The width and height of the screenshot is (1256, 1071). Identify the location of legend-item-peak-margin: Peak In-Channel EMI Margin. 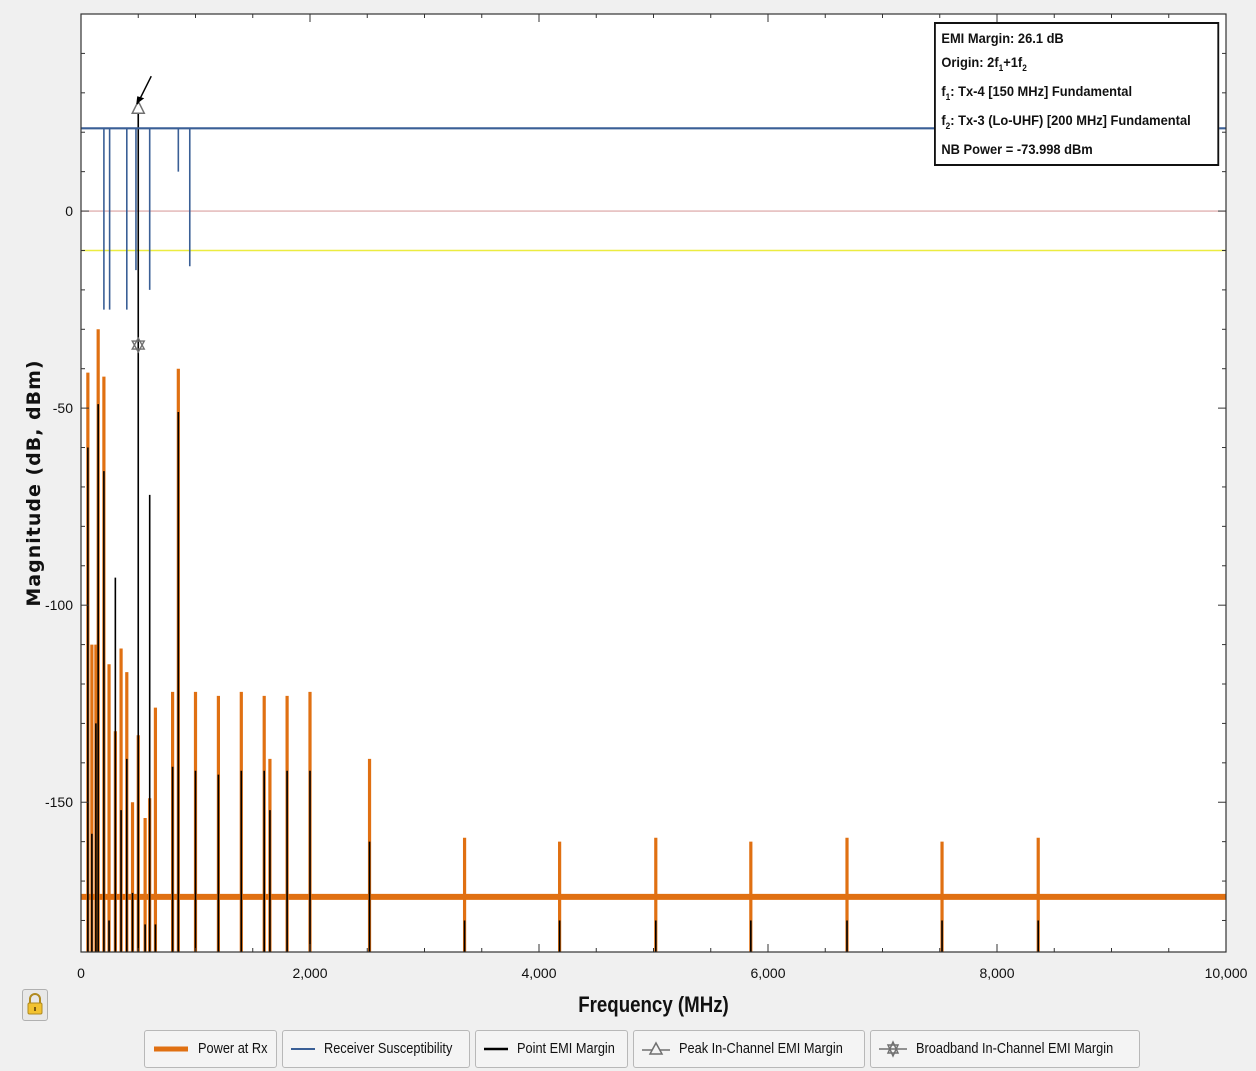
(749, 1049).